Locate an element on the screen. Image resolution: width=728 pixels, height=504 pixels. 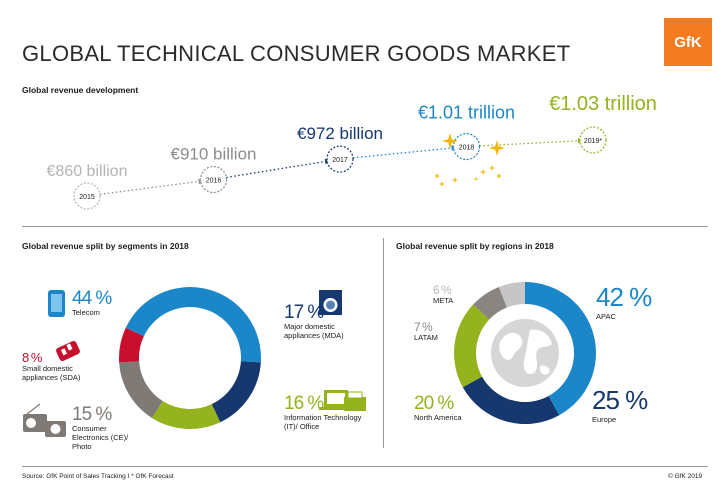
segment-it-label: Information Technology (IT)/ Office is located at coordinates (323, 422).